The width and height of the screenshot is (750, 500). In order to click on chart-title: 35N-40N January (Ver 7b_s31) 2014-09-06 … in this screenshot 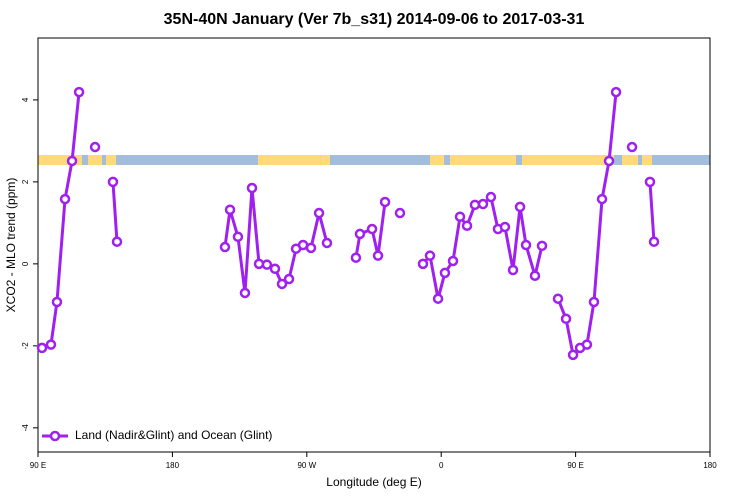, I will do `click(374, 19)`.